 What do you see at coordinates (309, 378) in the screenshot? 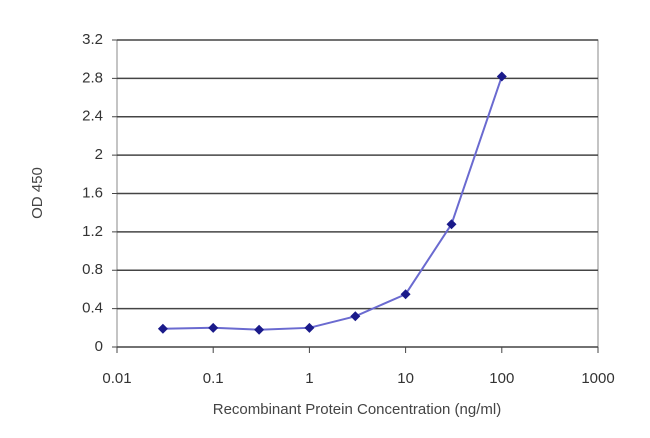
I see `x-tick-label: 1` at bounding box center [309, 378].